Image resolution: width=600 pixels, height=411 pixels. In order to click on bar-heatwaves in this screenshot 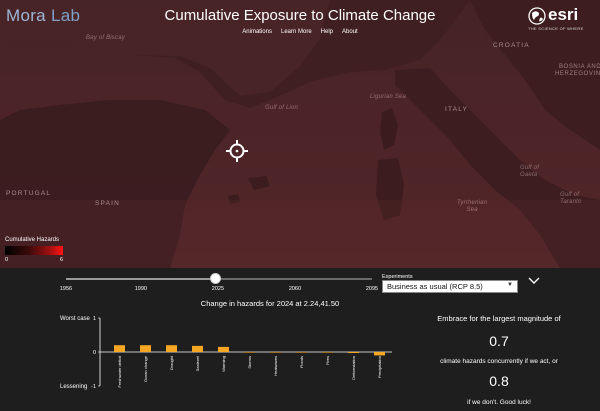, I will do `click(275, 352)`.